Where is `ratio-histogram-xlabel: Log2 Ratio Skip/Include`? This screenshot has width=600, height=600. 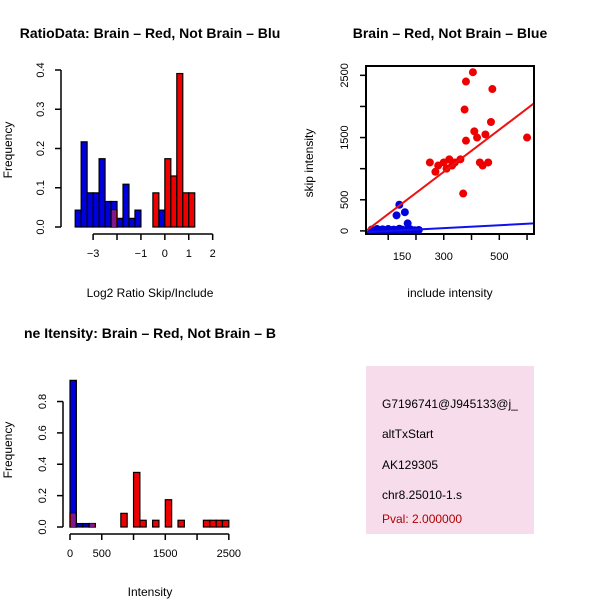
ratio-histogram-xlabel: Log2 Ratio Skip/Include is located at coordinates (150, 293).